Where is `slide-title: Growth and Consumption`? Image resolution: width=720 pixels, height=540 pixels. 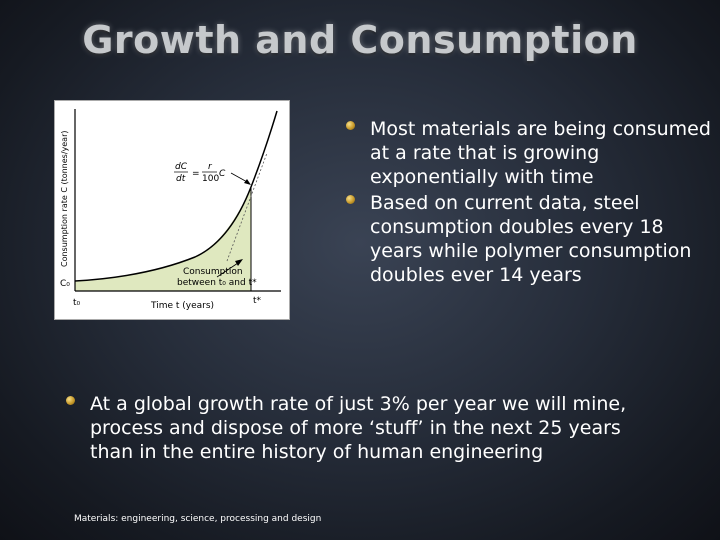
slide-title: Growth and Consumption is located at coordinates (360, 40).